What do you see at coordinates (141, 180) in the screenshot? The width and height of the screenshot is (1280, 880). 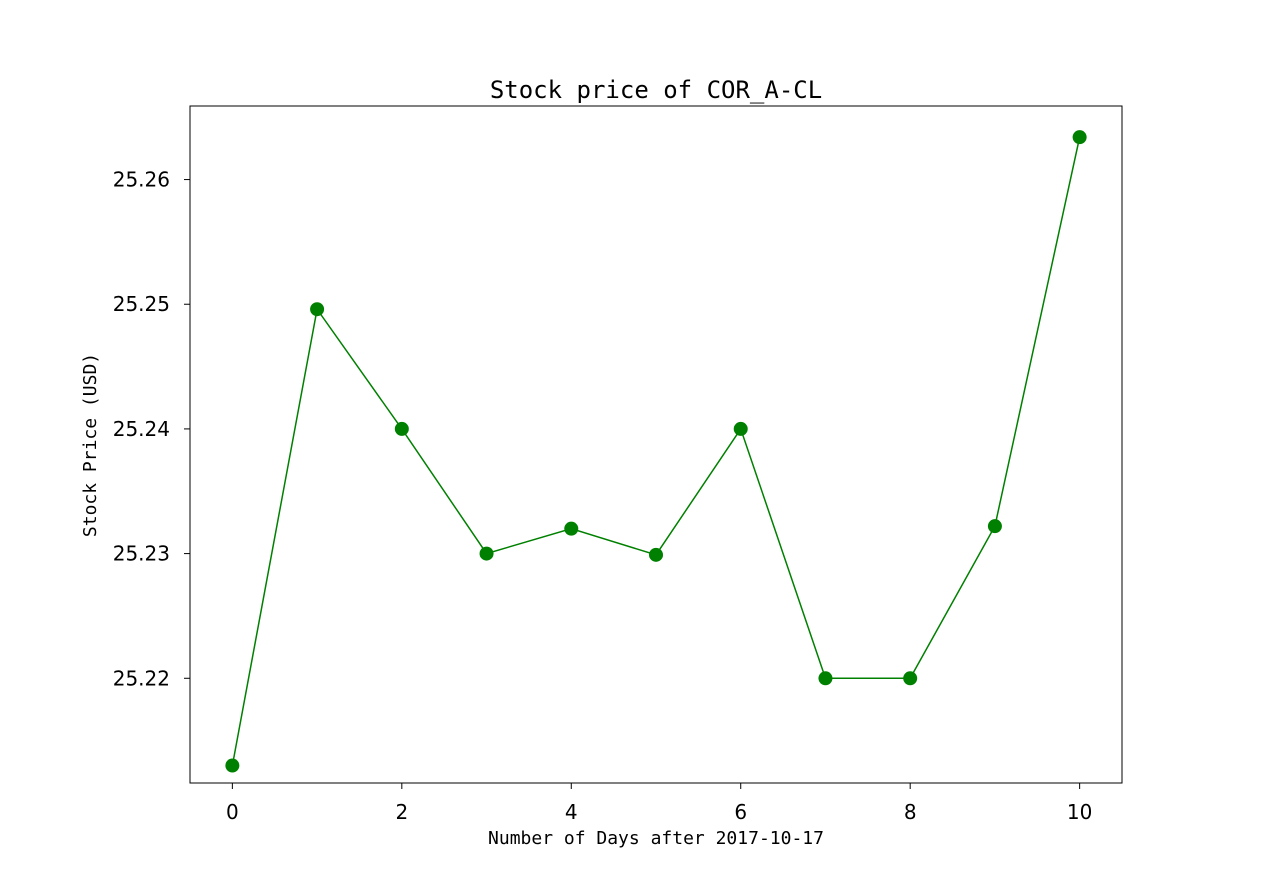 I see `y-tick-label: 25.26` at bounding box center [141, 180].